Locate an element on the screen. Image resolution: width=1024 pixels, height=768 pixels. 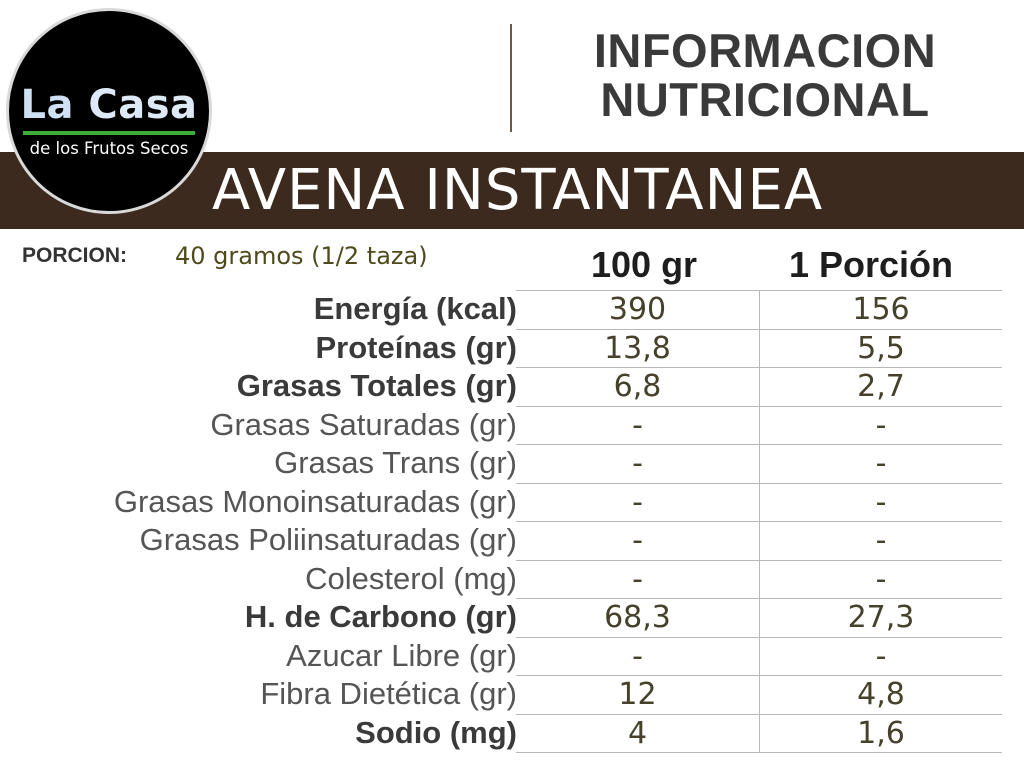
portion-label: PORCION: is located at coordinates (74, 255).